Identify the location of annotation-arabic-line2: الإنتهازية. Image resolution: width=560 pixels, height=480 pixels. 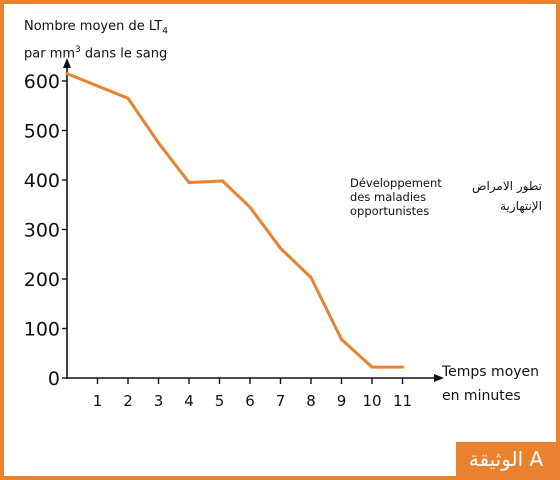
(521, 206).